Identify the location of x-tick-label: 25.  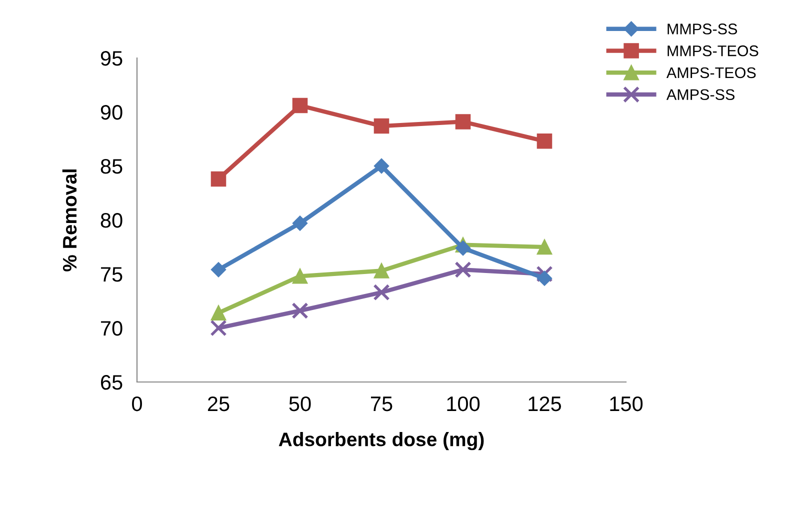
(219, 404).